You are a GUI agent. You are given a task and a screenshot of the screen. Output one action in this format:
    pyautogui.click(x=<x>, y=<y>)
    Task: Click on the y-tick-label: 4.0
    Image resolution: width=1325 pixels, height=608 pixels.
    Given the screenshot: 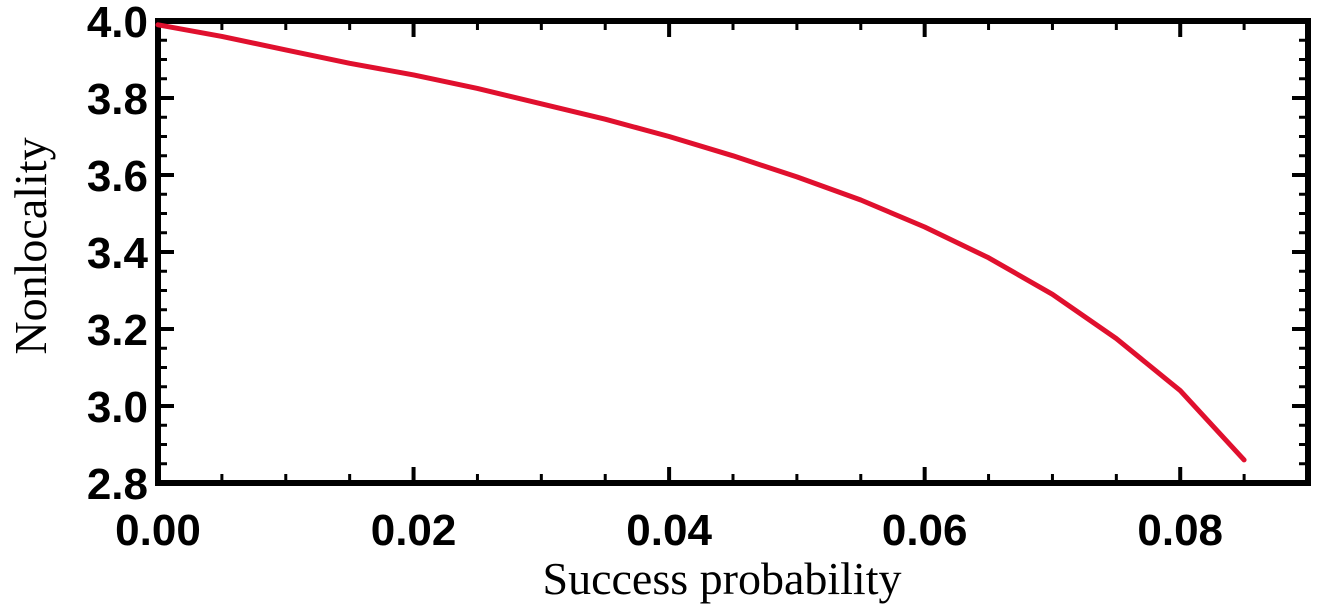 What is the action you would take?
    pyautogui.click(x=117, y=23)
    